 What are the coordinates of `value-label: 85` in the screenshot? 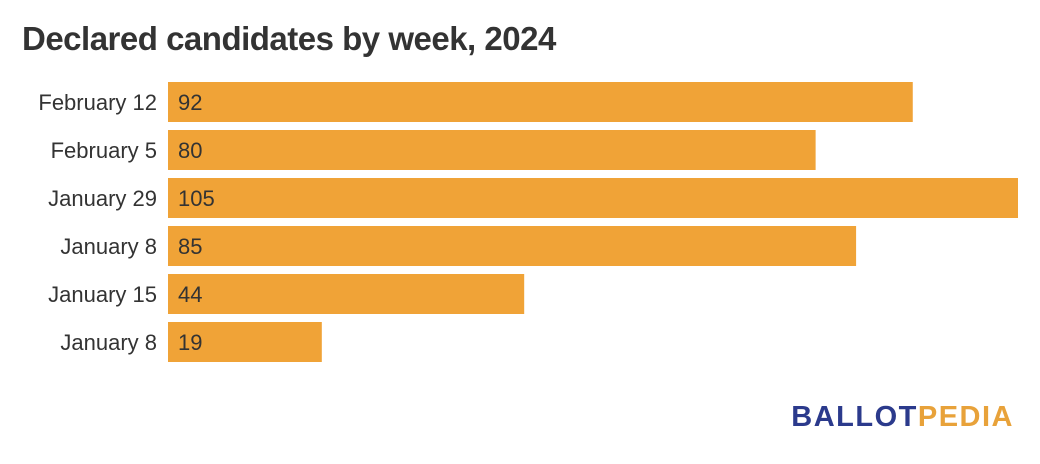 It's located at (190, 246).